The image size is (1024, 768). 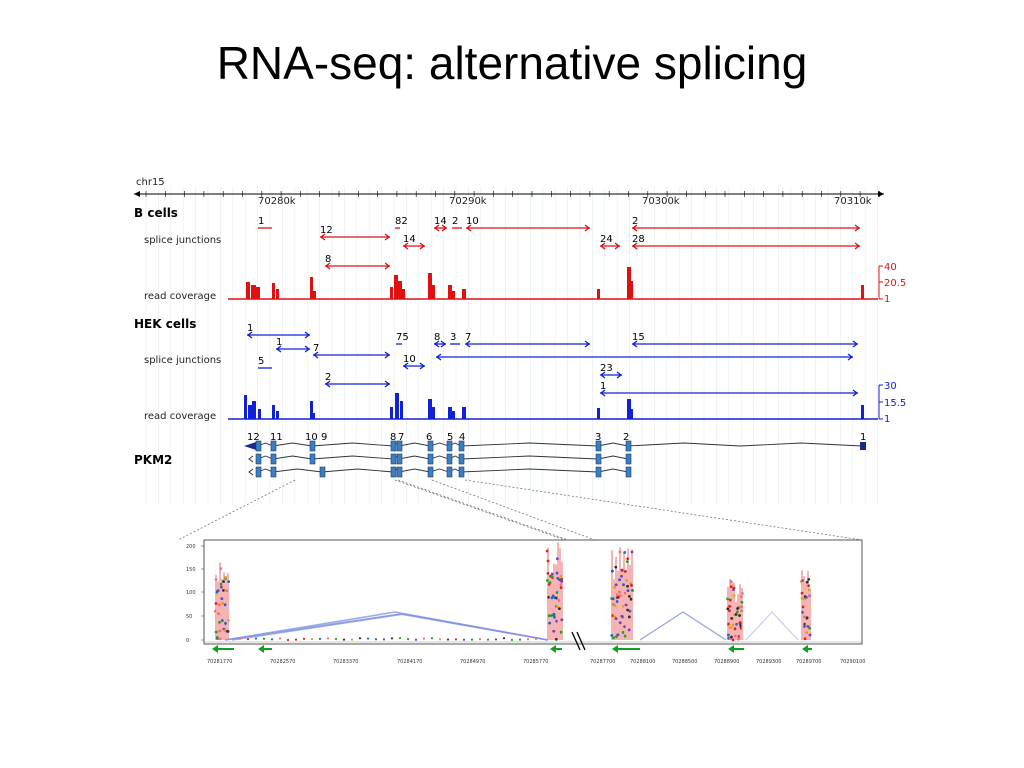 I want to click on b-cells-junction-count: 14, so click(x=440, y=221).